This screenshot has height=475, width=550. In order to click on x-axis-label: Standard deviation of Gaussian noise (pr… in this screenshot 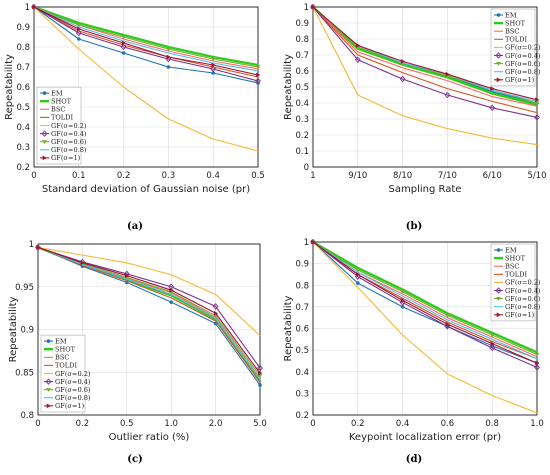, I will do `click(146, 189)`.